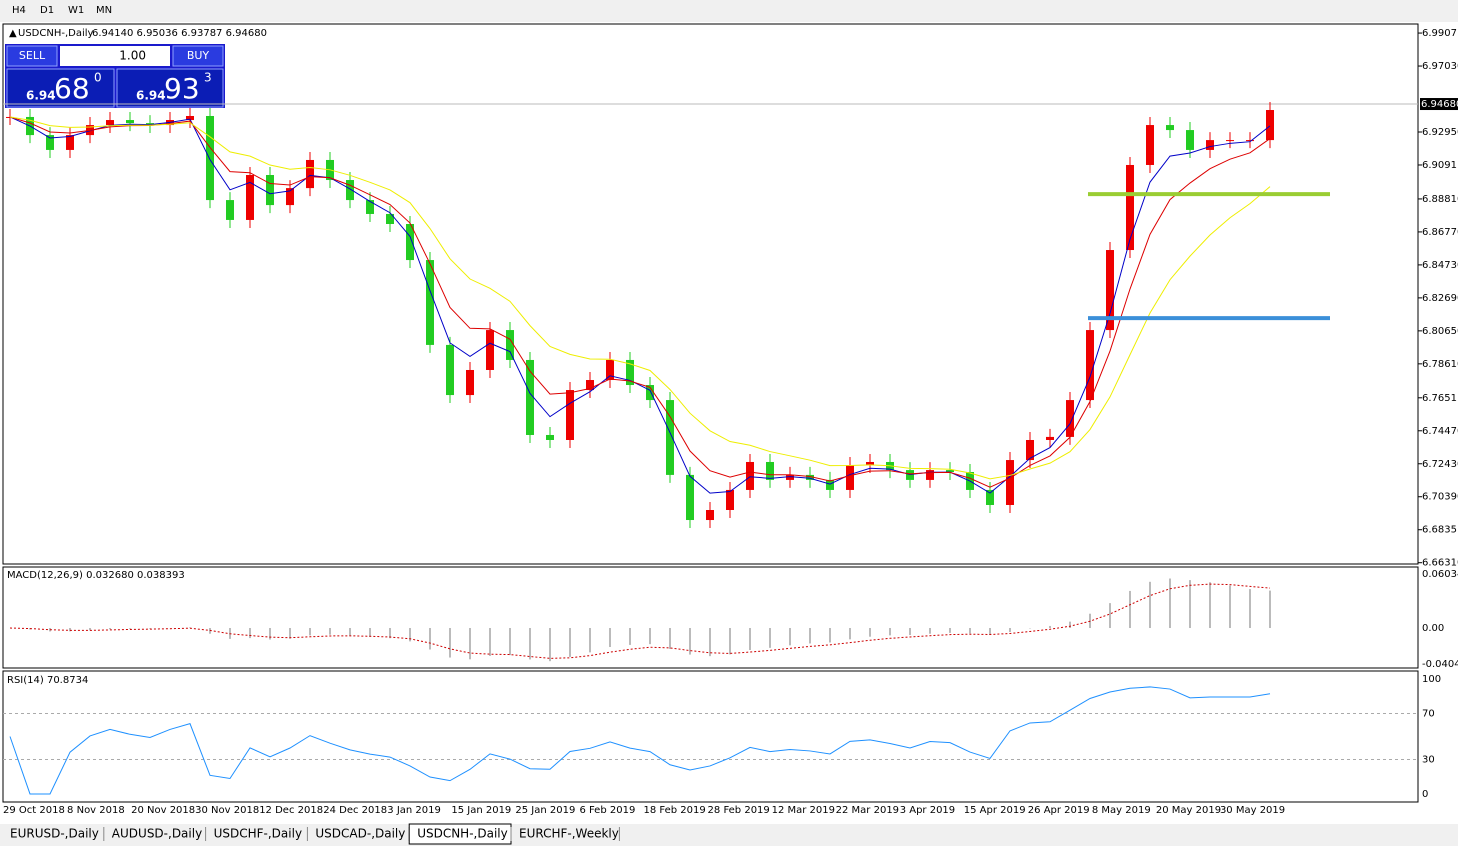 Image resolution: width=1458 pixels, height=850 pixels. Describe the element at coordinates (675, 810) in the screenshot. I see `x-tick-label: 18 Feb 2019` at that location.